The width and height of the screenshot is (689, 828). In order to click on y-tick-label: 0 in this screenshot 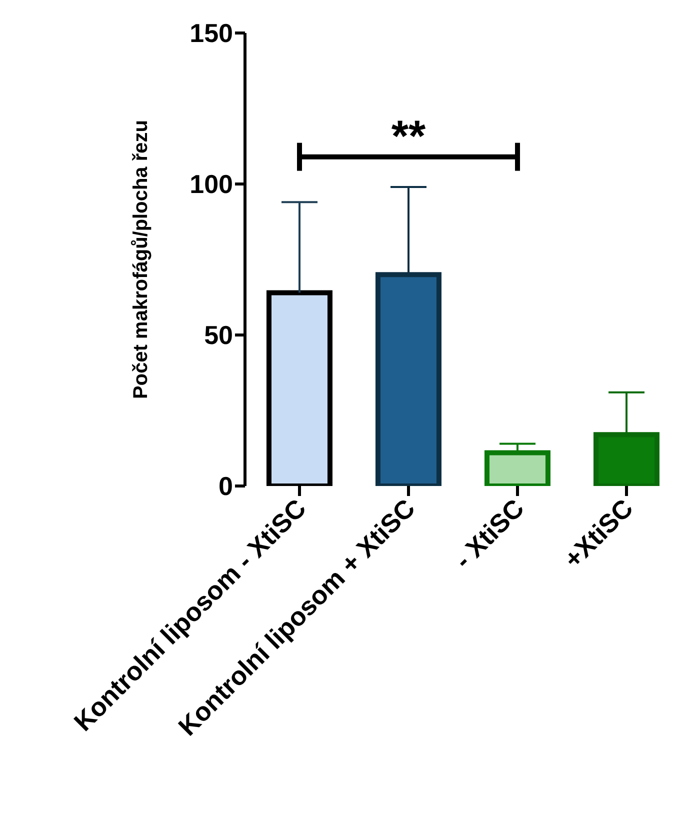, I will do `click(225, 486)`.